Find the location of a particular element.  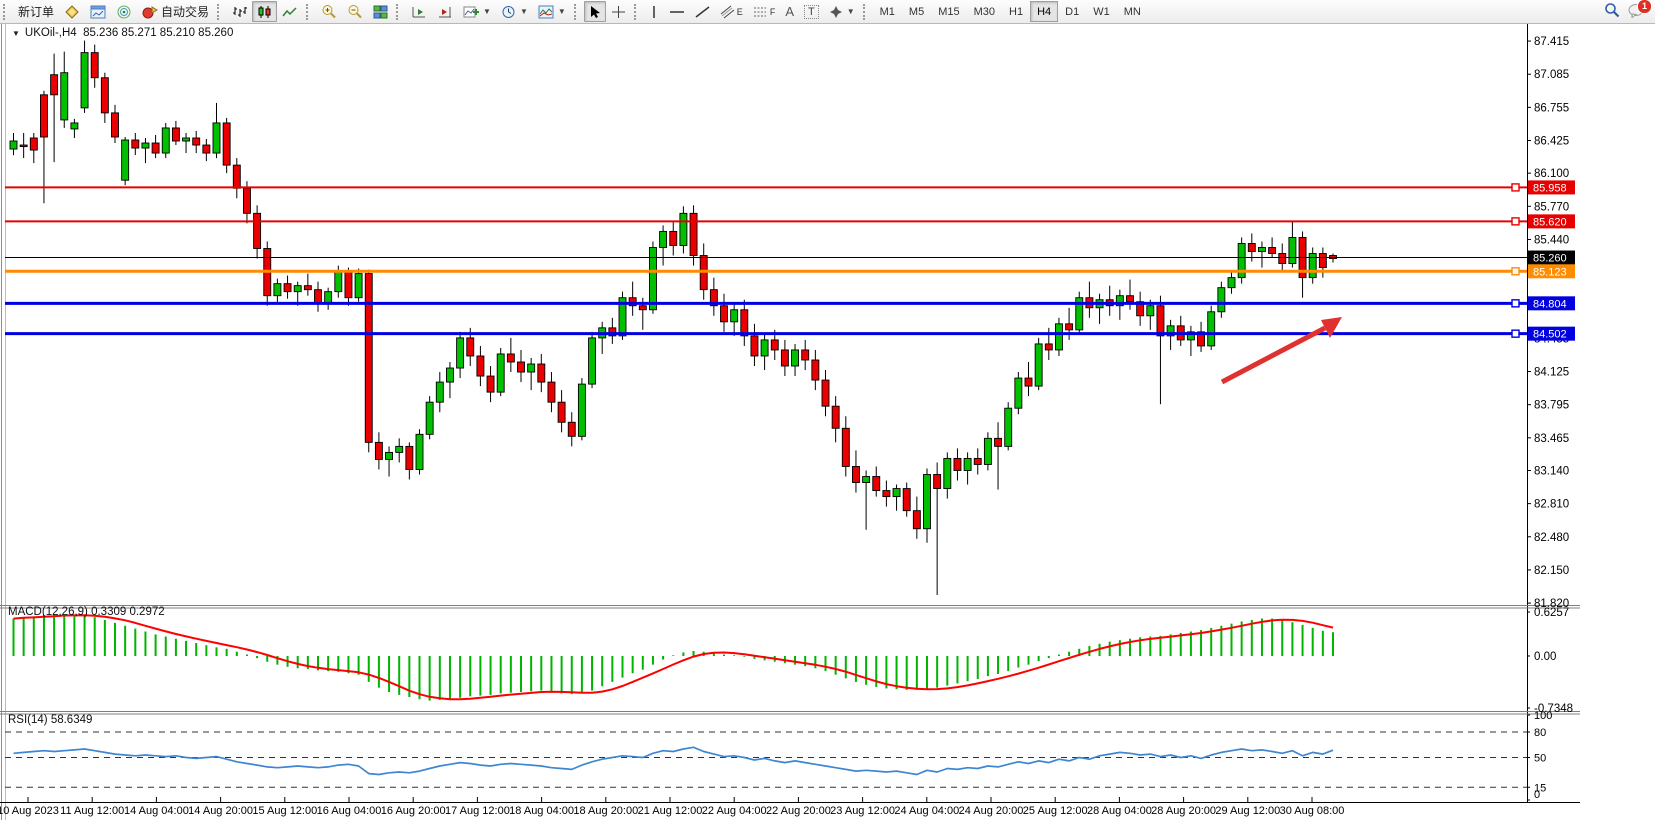

autotrading-label: 自动交易 is located at coordinates (185, 12).